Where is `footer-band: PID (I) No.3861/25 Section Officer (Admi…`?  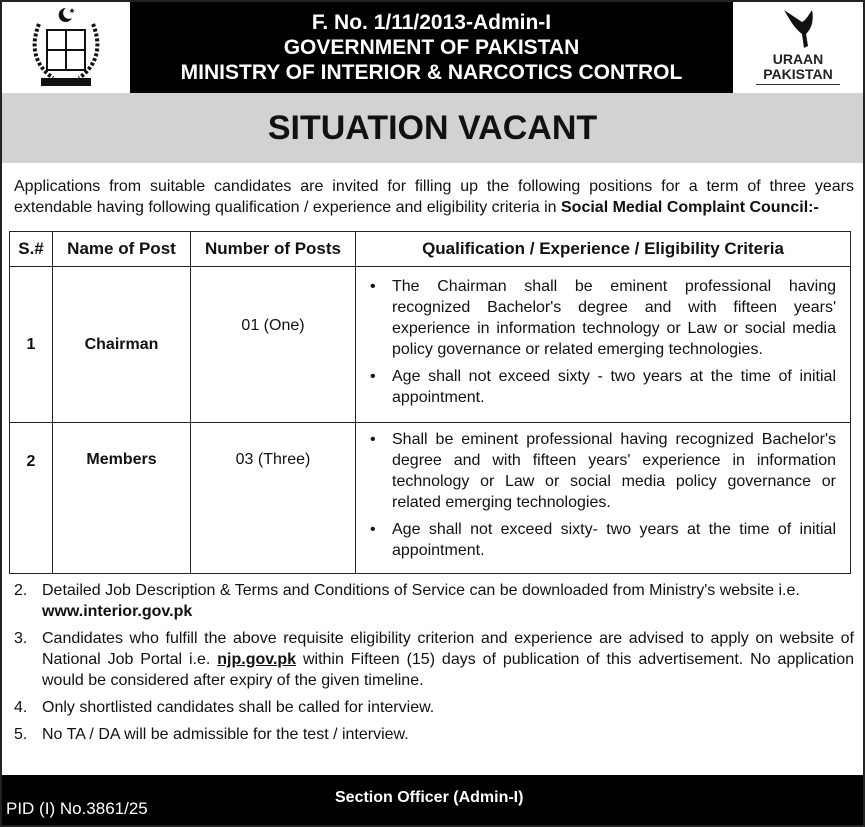
footer-band: PID (I) No.3861/25 Section Officer (Admi… is located at coordinates (432, 800).